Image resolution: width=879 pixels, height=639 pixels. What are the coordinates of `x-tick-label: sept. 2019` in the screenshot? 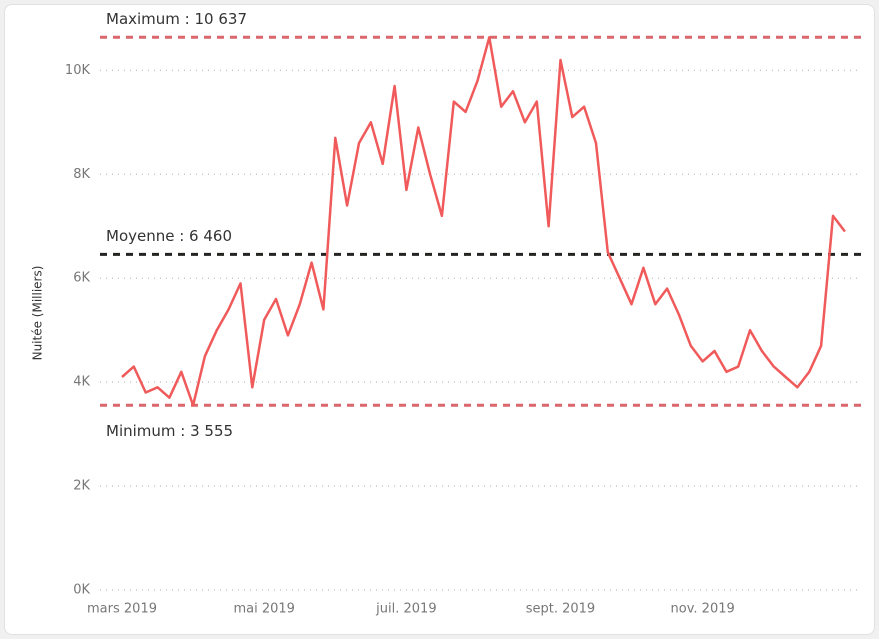 It's located at (560, 609).